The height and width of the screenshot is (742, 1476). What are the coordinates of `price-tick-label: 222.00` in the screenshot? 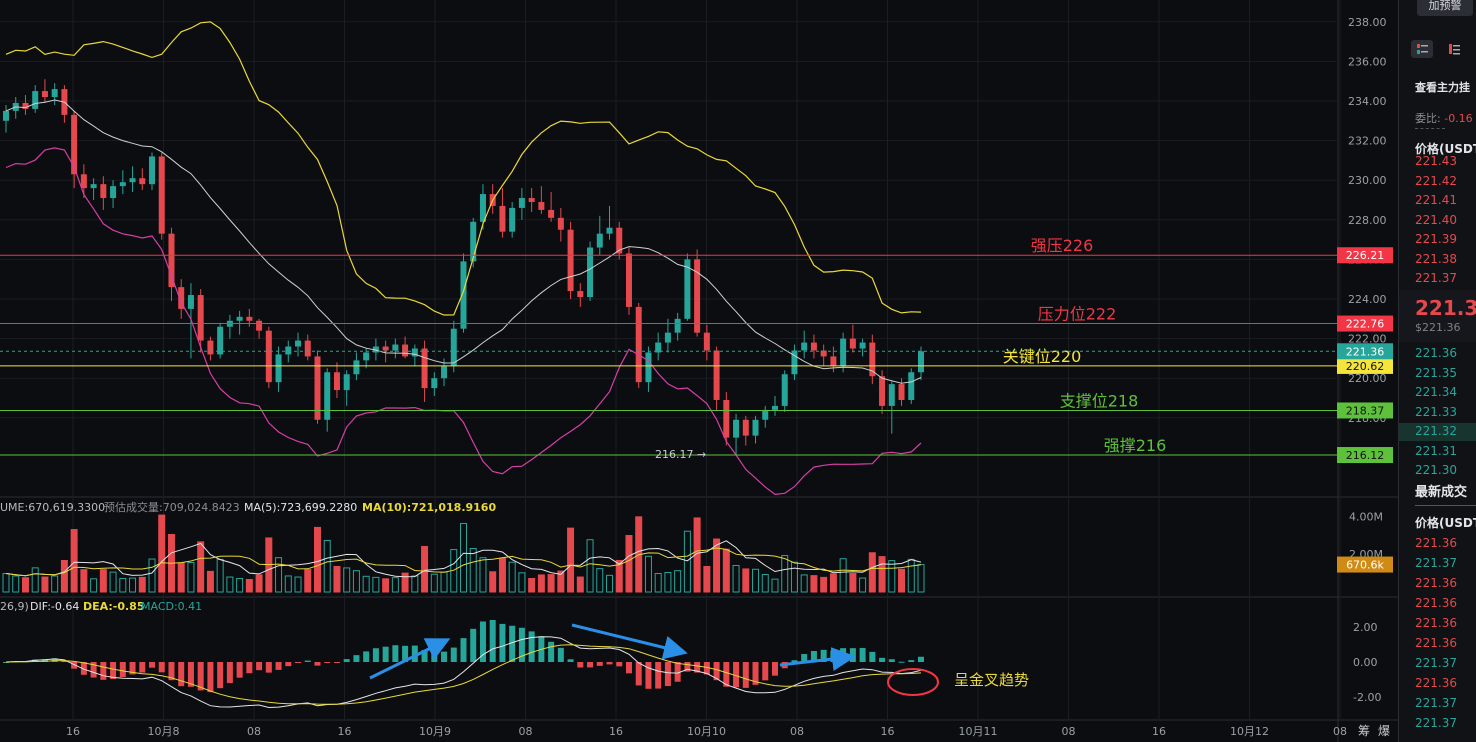 It's located at (1367, 339).